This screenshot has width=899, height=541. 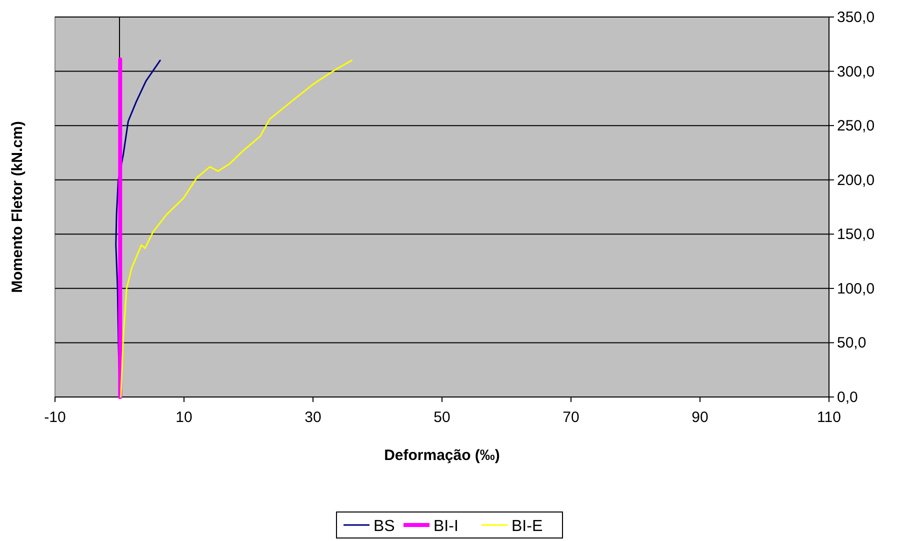 I want to click on y-tick-label: 350,0, so click(x=856, y=17).